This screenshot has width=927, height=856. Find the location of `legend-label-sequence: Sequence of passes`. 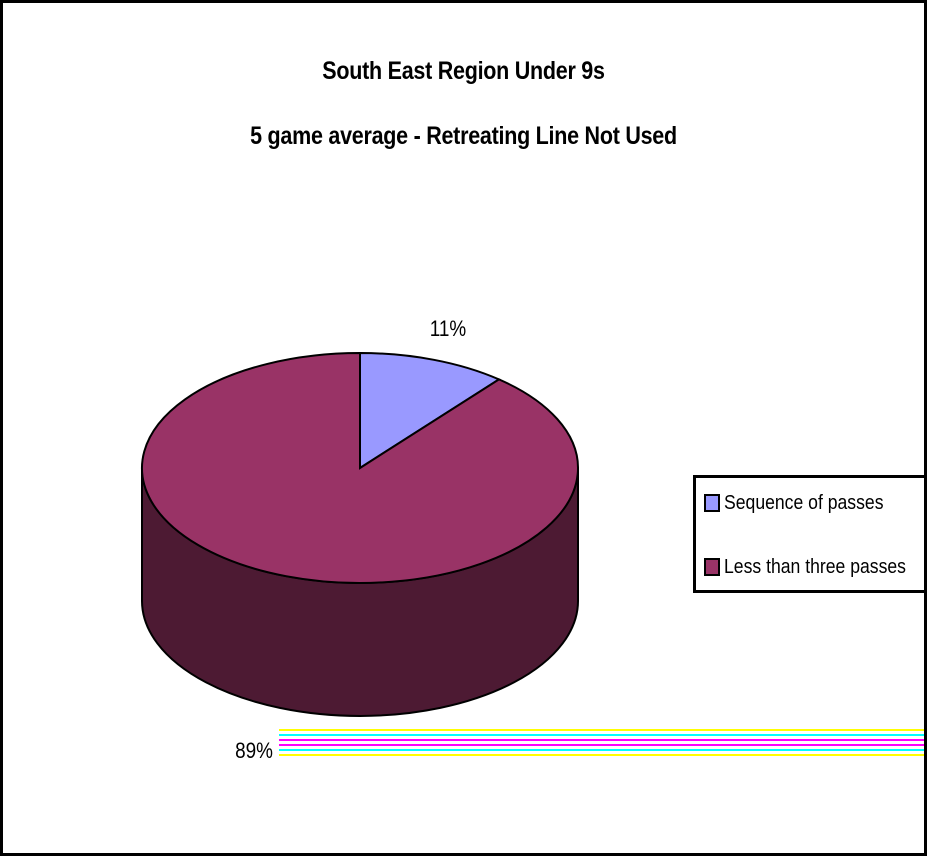

legend-label-sequence: Sequence of passes is located at coordinates (804, 502).